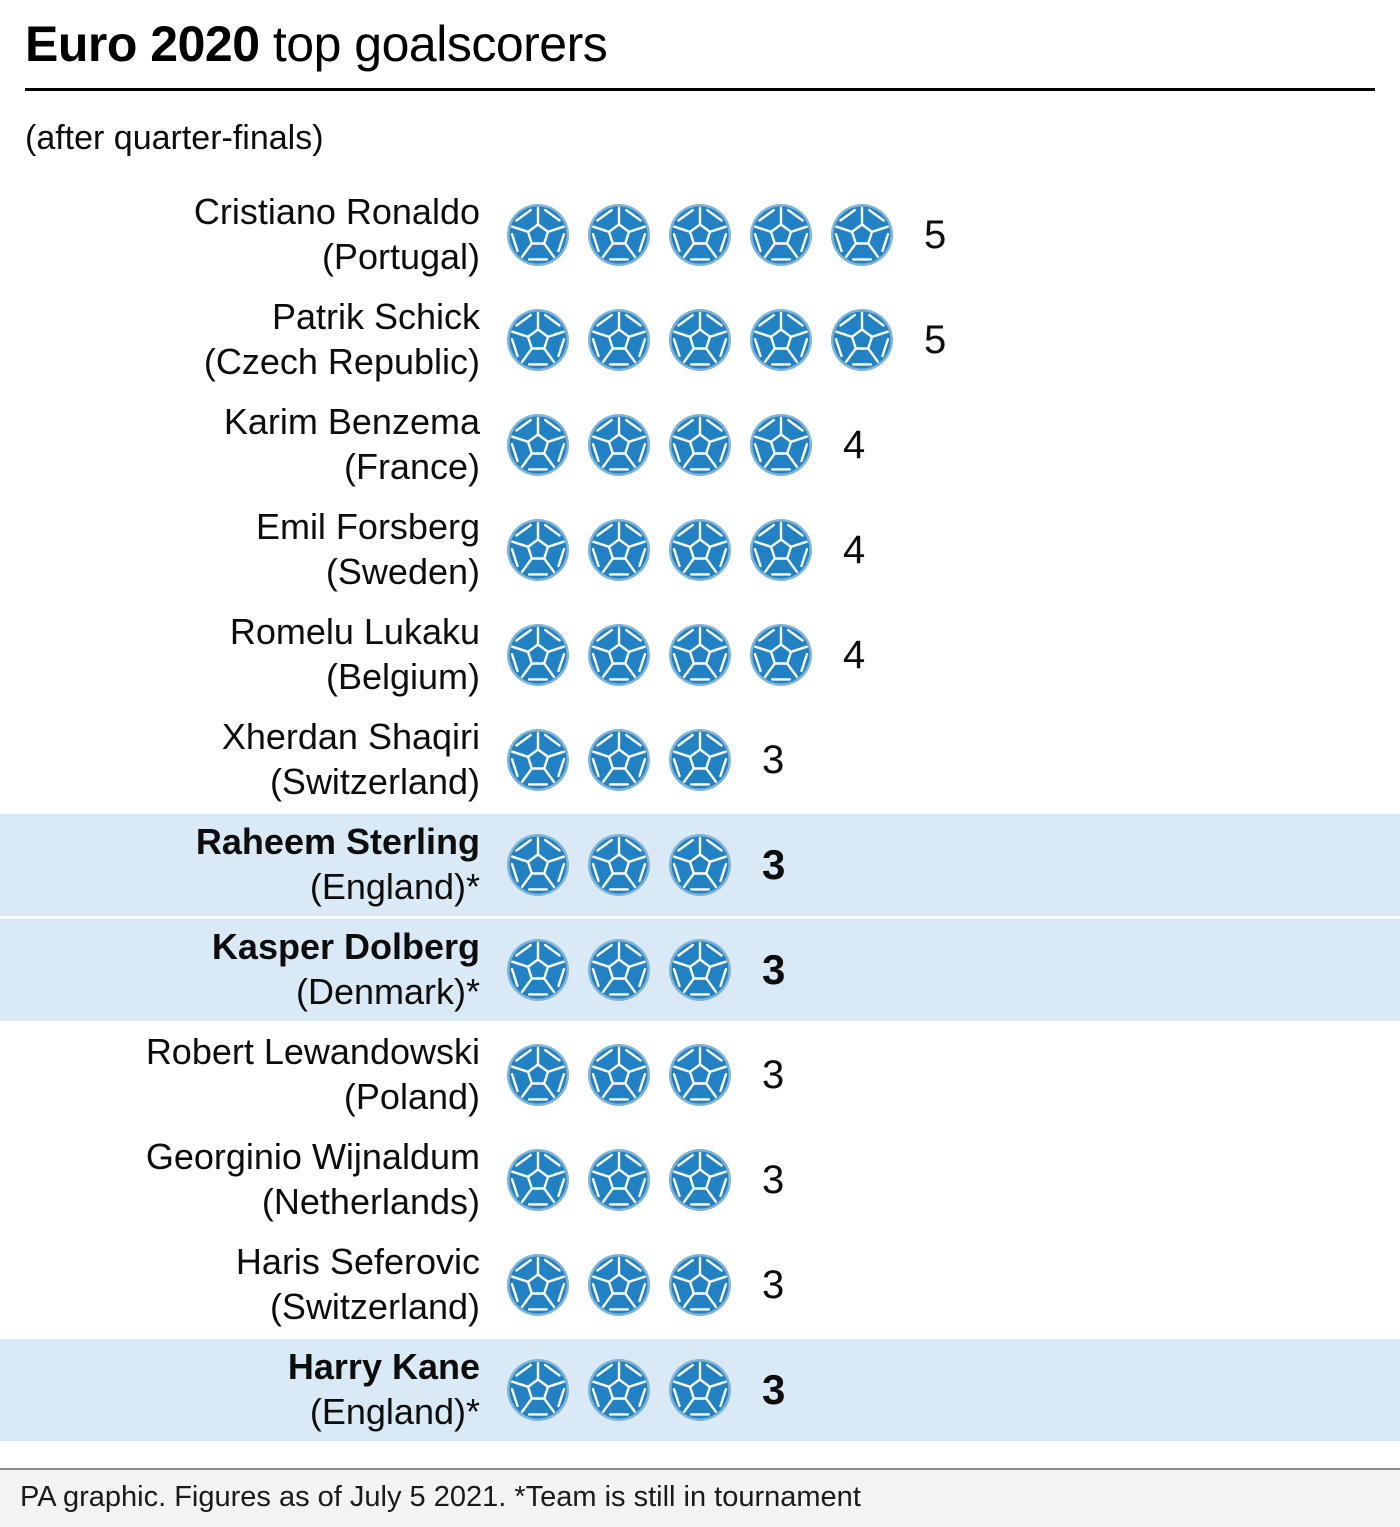 The width and height of the screenshot is (1400, 1527). I want to click on player-row: Emil Forsberg (Sweden) 4, so click(700, 550).